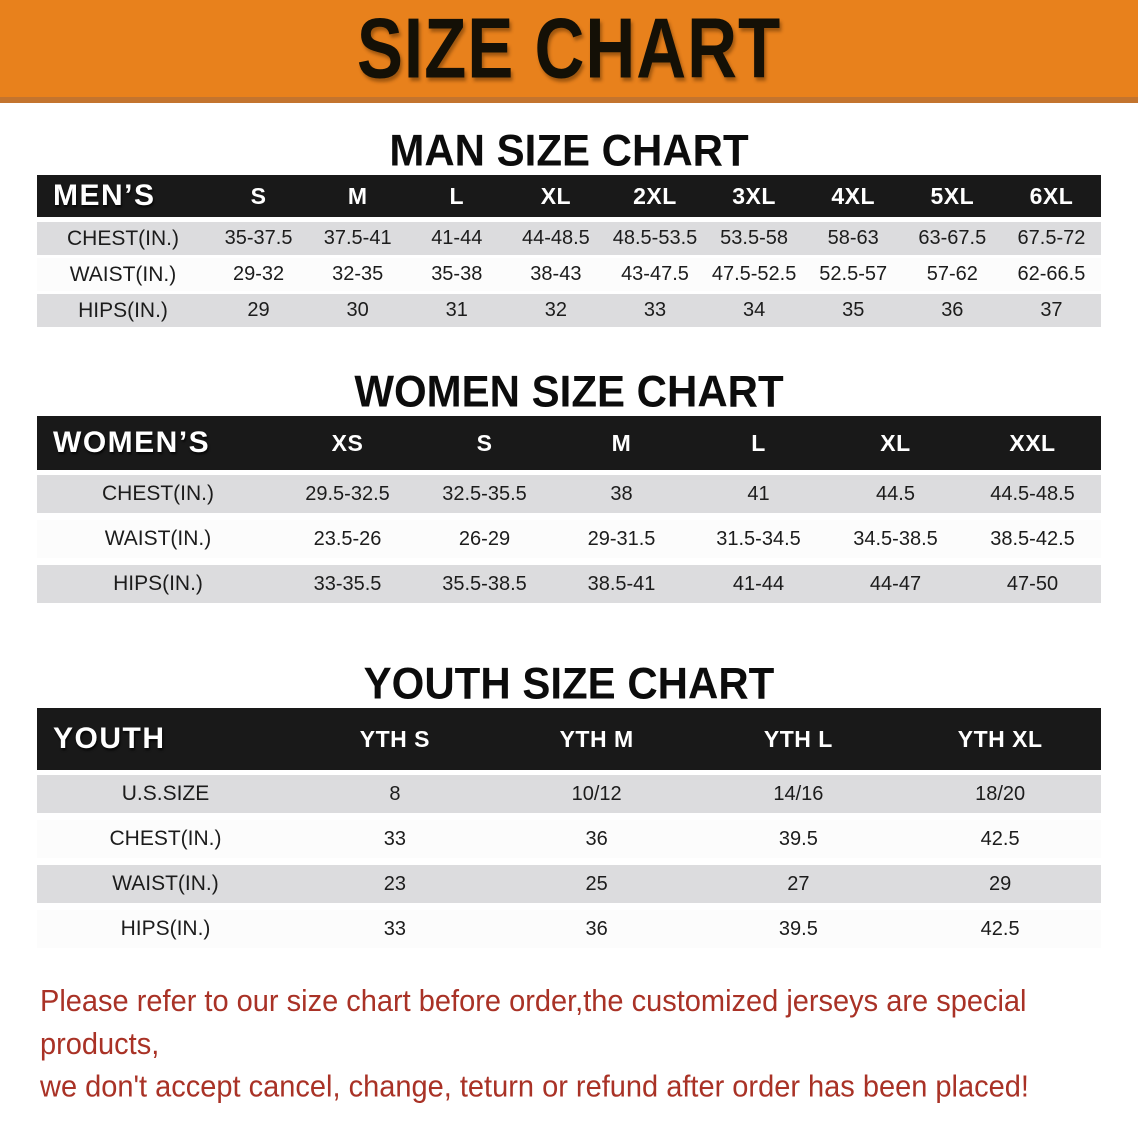  What do you see at coordinates (395, 796) in the screenshot?
I see `table-cell: 8` at bounding box center [395, 796].